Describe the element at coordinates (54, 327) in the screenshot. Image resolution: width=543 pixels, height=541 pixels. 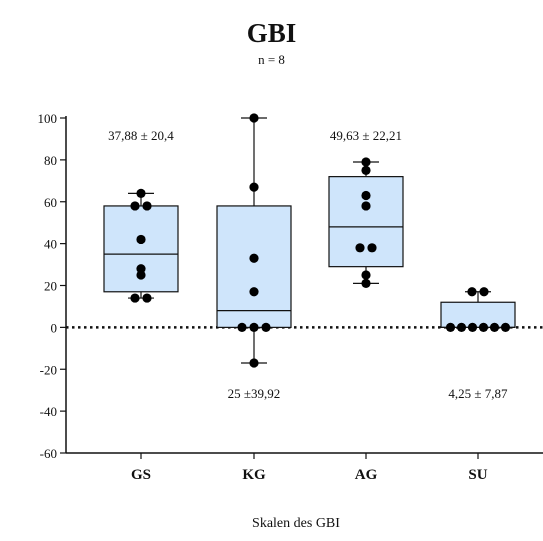
I see `y-tick-label: 0` at that location.